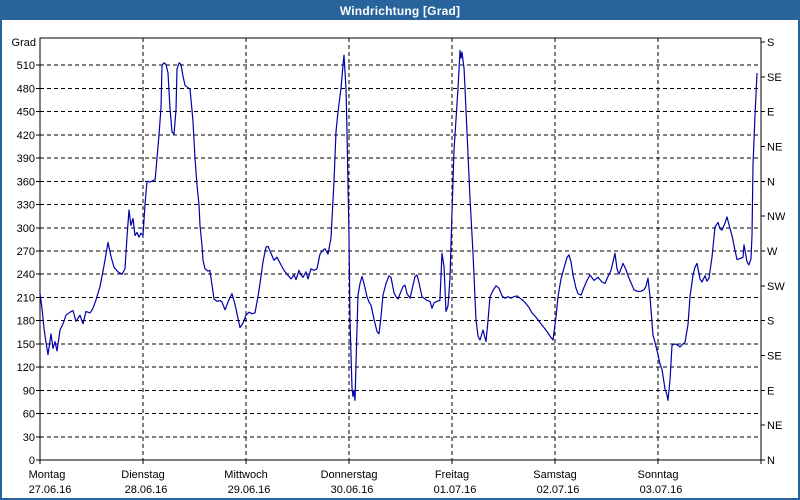  Describe the element at coordinates (661, 490) in the screenshot. I see `x-date-label: 03.07.16` at that location.